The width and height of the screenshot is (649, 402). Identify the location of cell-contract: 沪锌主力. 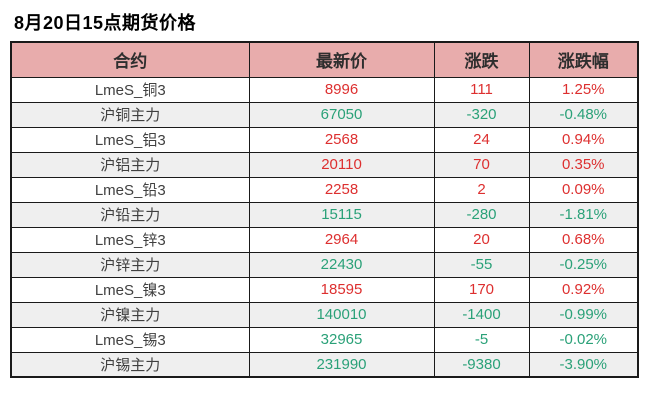
(130, 264).